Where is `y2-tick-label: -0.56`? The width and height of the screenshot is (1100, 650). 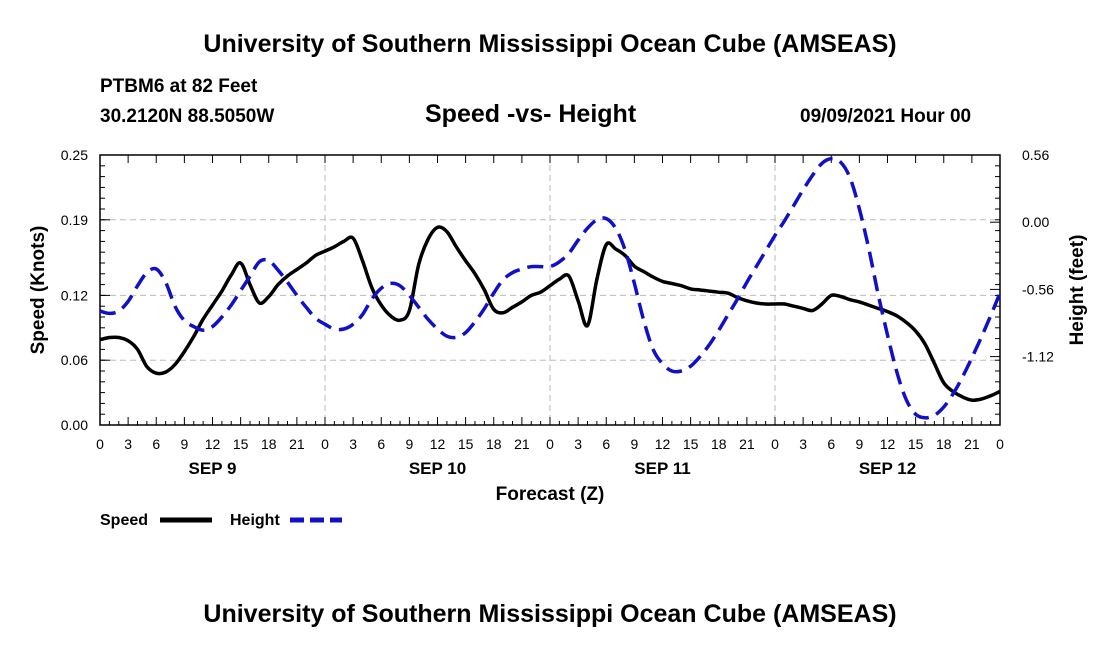 y2-tick-label: -0.56 is located at coordinates (1038, 289).